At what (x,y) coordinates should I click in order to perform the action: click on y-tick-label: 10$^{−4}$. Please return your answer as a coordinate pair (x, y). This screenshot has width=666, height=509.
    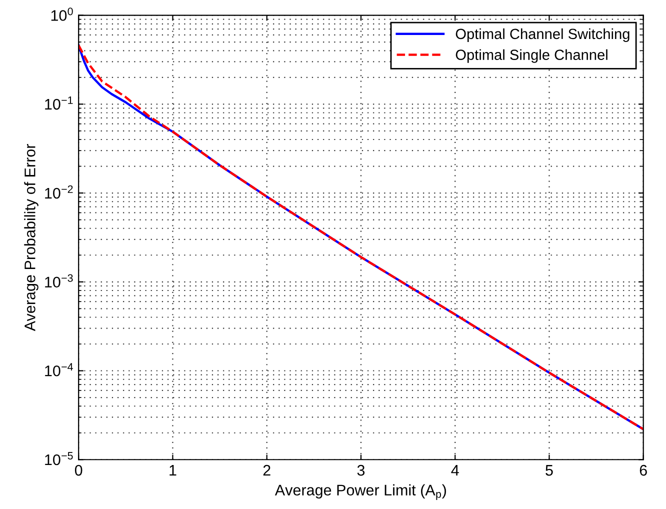
    Looking at the image, I should click on (59, 369).